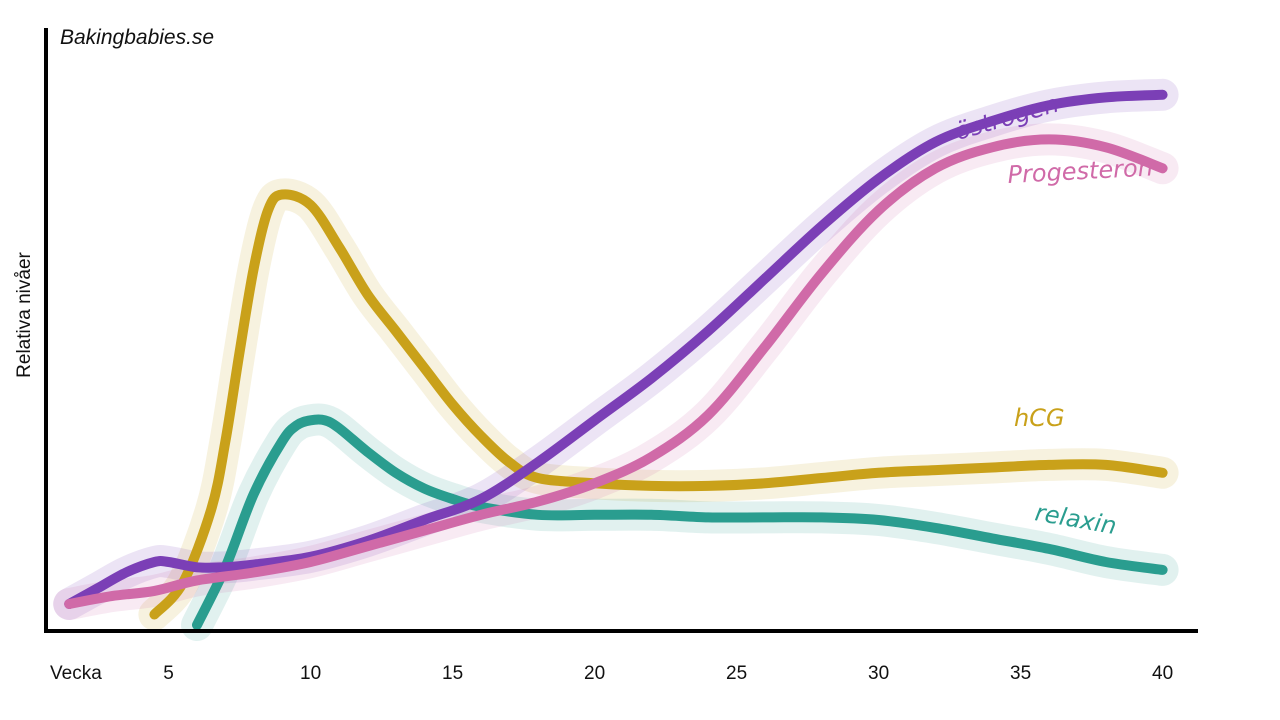  What do you see at coordinates (1020, 673) in the screenshot?
I see `x-tick-label: 35` at bounding box center [1020, 673].